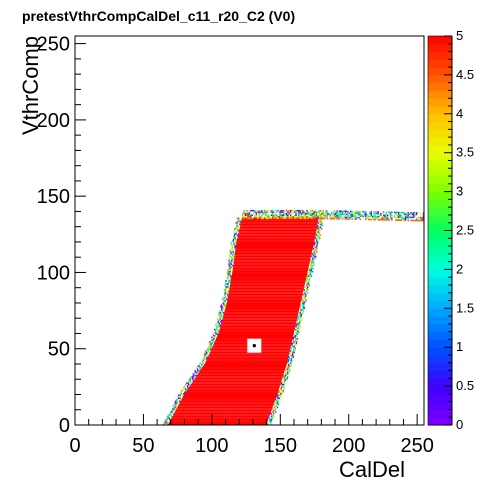 This screenshot has height=500, width=500. I want to click on x-tick-label: 50, so click(143, 446).